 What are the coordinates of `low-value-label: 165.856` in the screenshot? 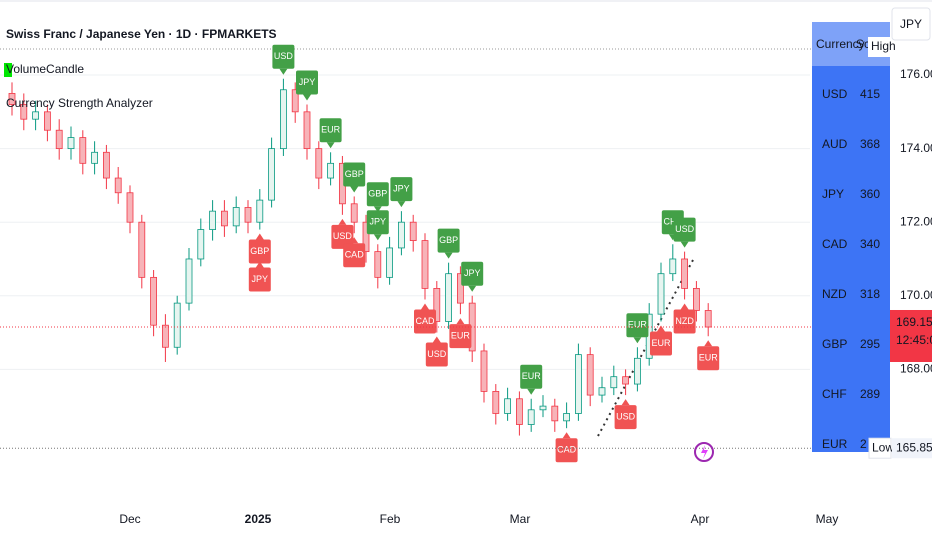 It's located at (914, 447).